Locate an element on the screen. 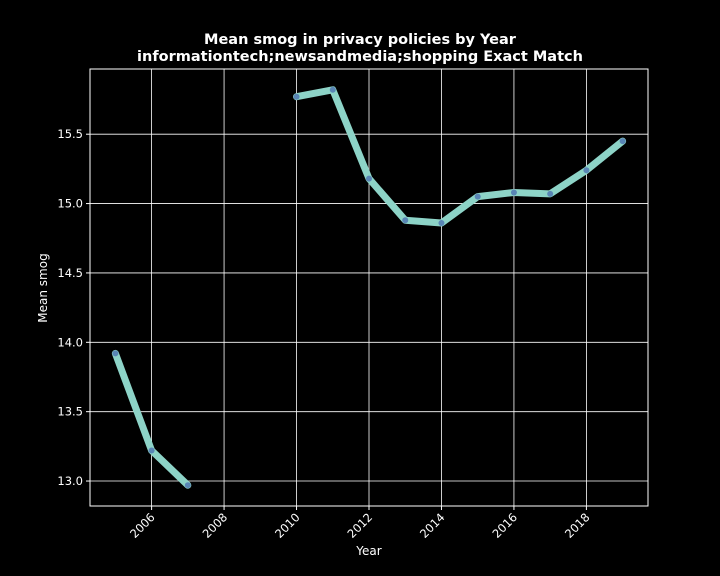 Image resolution: width=720 pixels, height=576 pixels. series-line is located at coordinates (460, 156).